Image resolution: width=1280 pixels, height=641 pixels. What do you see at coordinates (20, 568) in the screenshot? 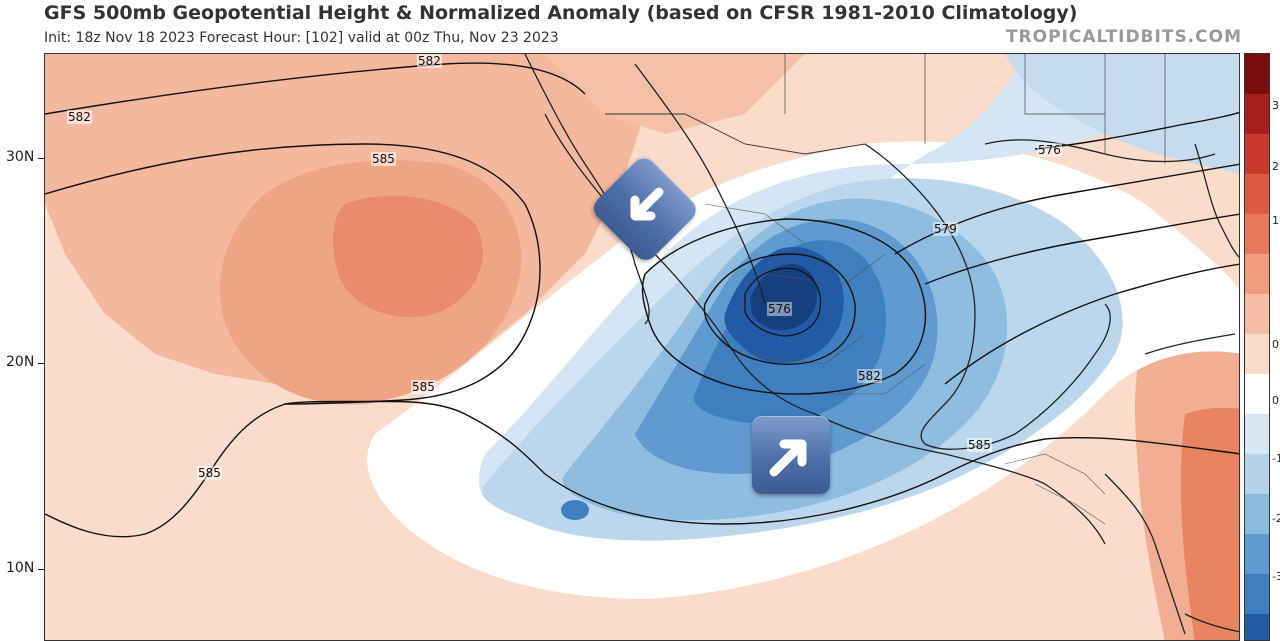
I see `lat-label-10n: 10N` at bounding box center [20, 568].